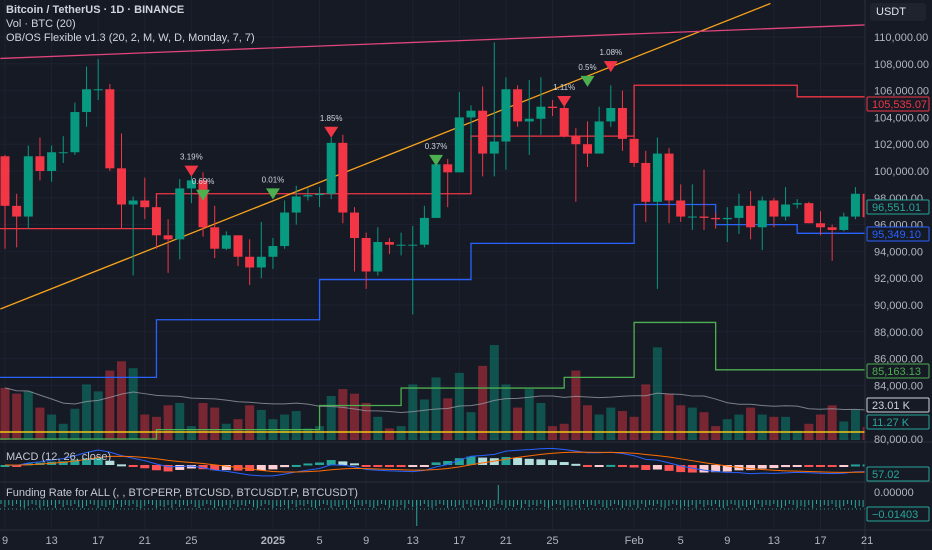 The image size is (932, 550). I want to click on macd-legend: MACD (12, 26, close), so click(59, 457).